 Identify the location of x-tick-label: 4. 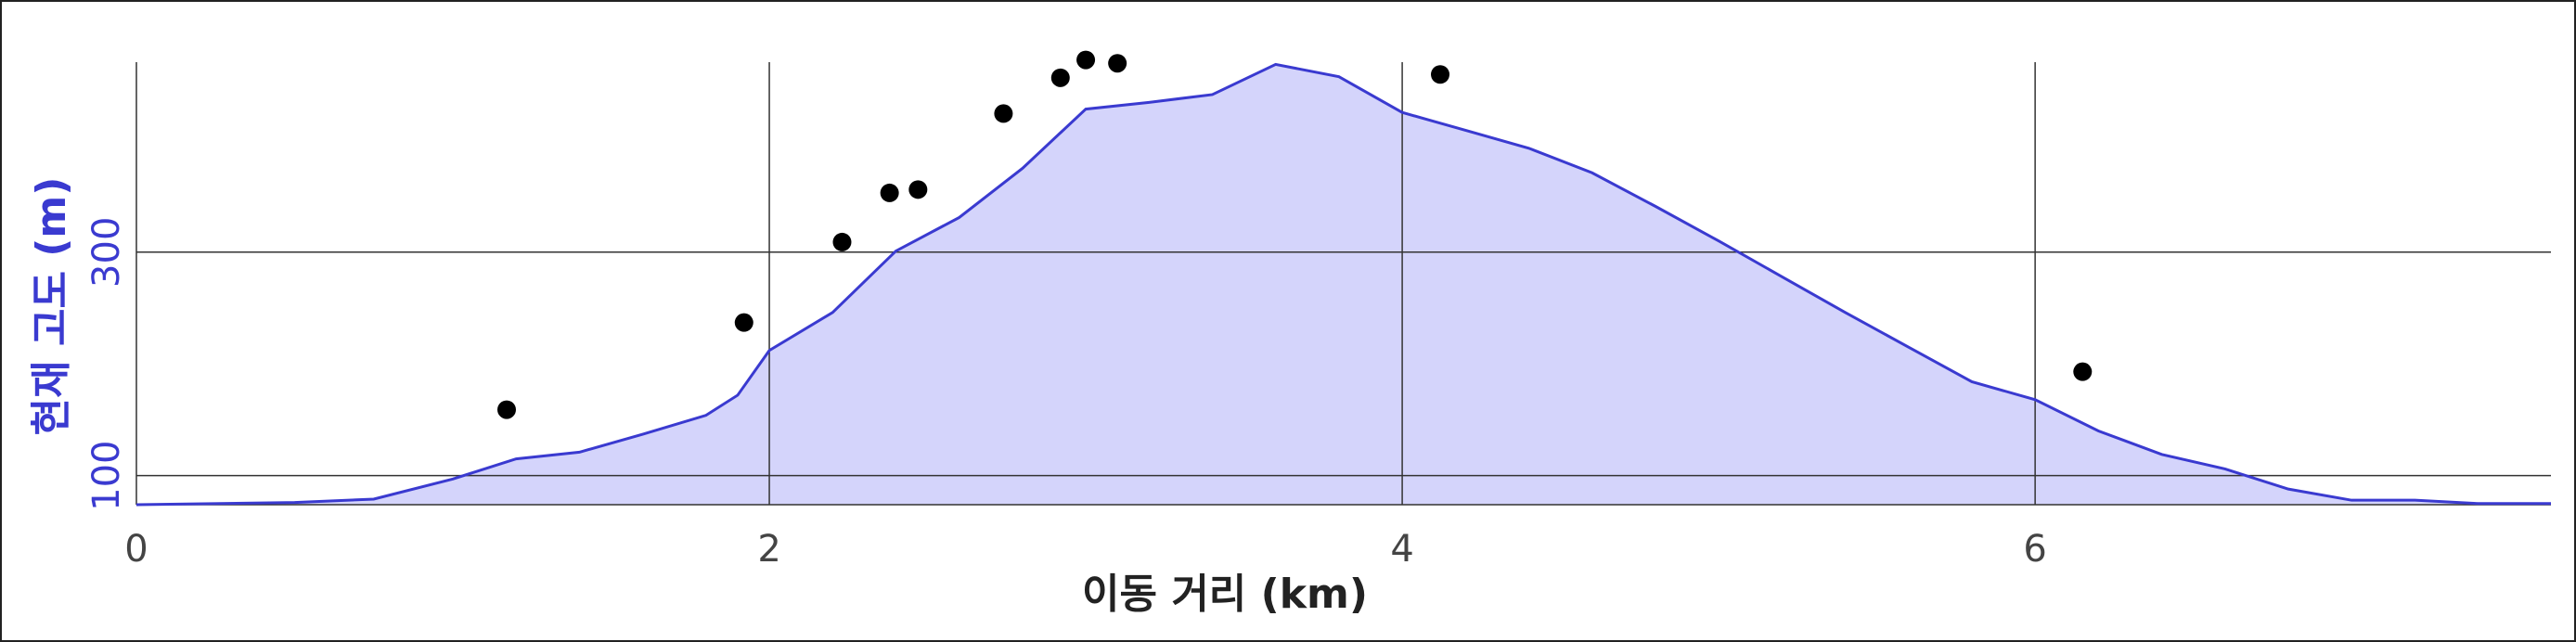
(1401, 549).